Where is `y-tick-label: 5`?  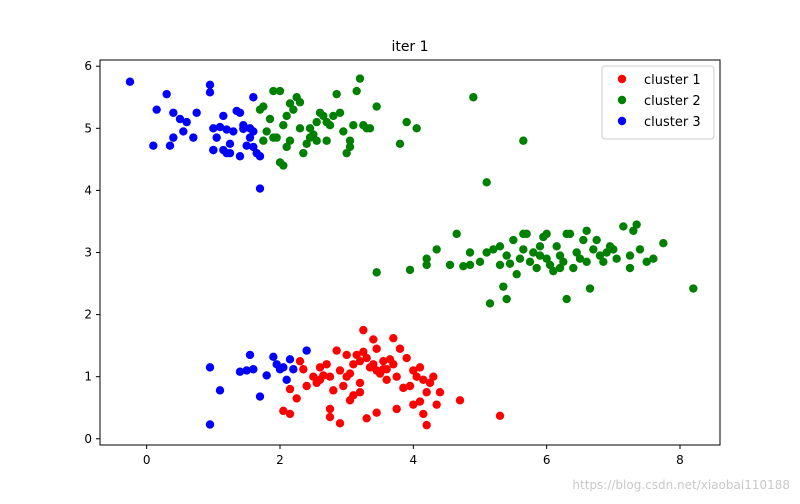
y-tick-label: 5 is located at coordinates (88, 128).